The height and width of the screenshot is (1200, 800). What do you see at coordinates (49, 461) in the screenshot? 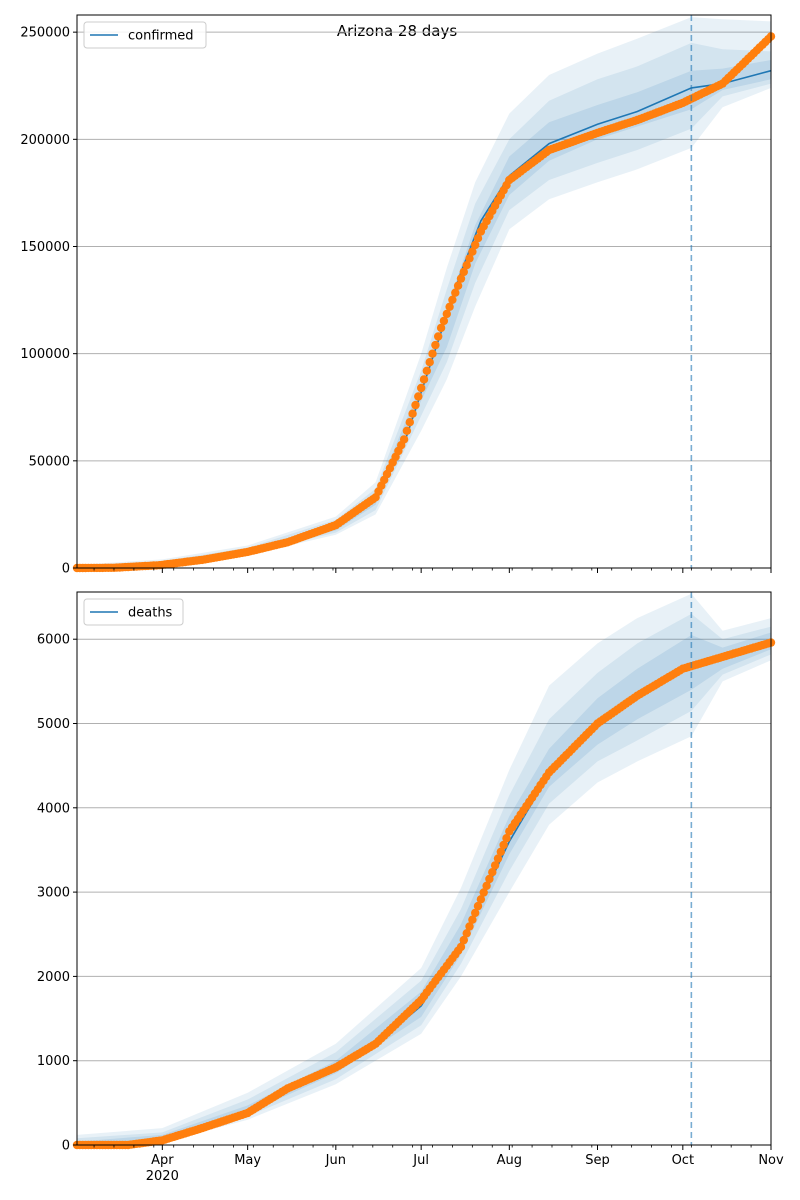
I see `y-tick-label: 50000` at bounding box center [49, 461].